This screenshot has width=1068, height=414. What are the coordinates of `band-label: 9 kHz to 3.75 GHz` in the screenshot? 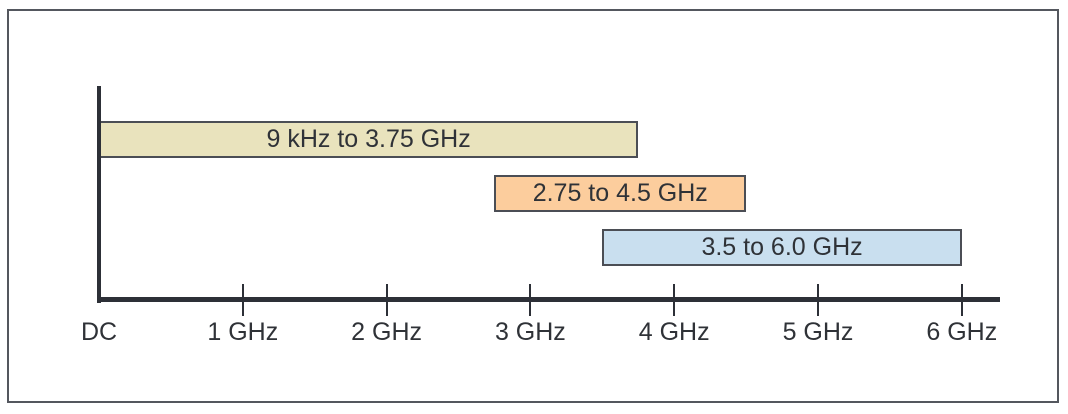 It's located at (368, 139).